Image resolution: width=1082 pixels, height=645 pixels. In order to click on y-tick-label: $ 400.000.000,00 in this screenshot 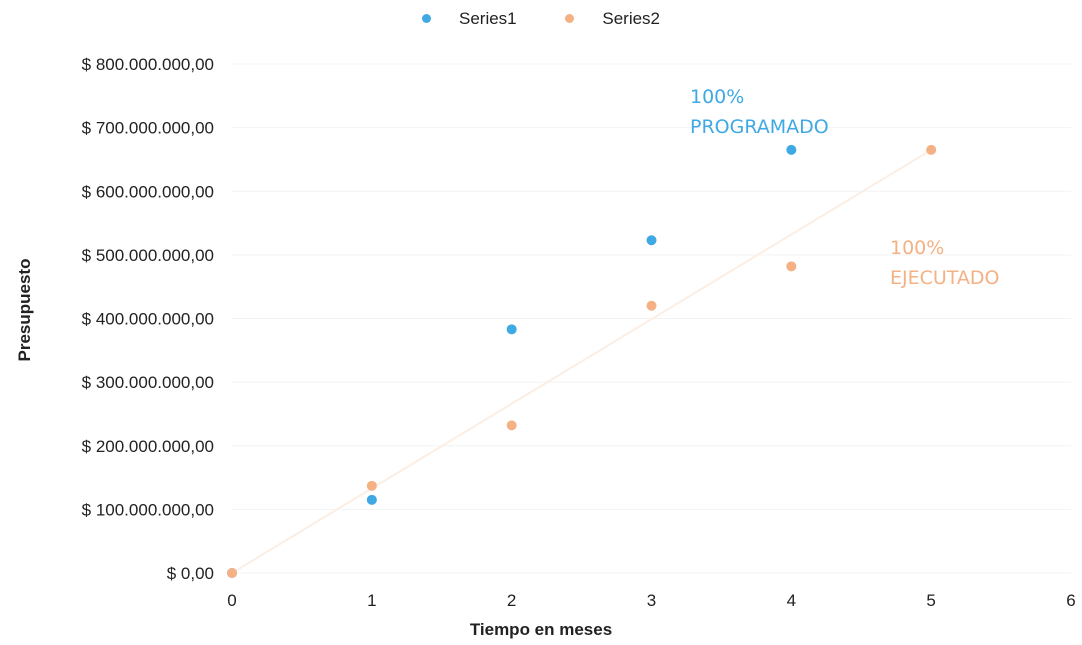, I will do `click(148, 319)`.